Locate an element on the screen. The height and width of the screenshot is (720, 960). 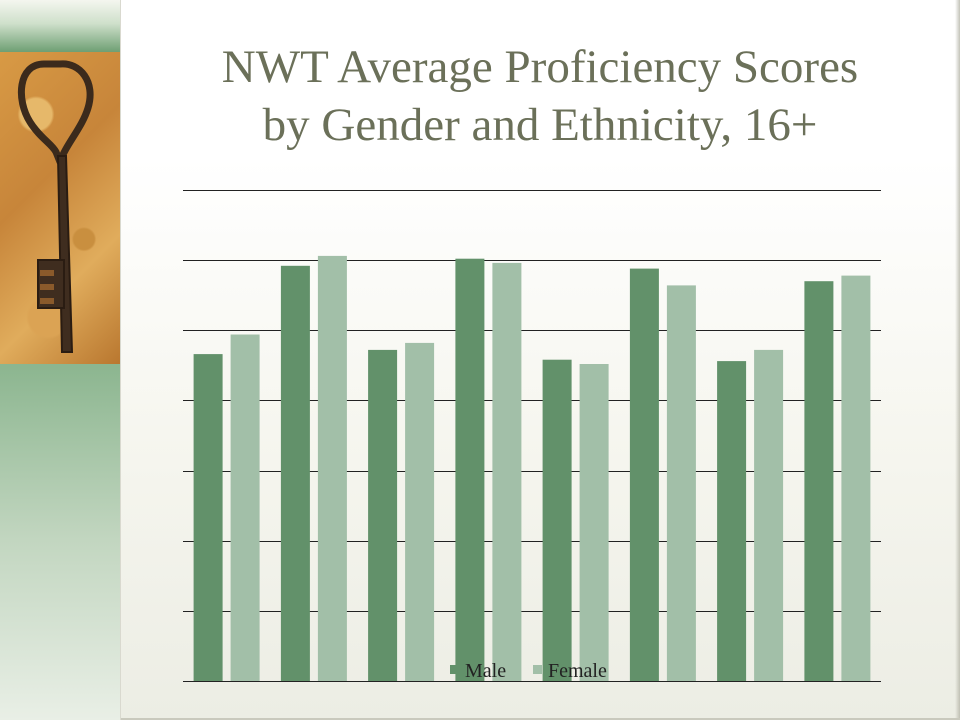
legend-swatch-female is located at coordinates (537, 669).